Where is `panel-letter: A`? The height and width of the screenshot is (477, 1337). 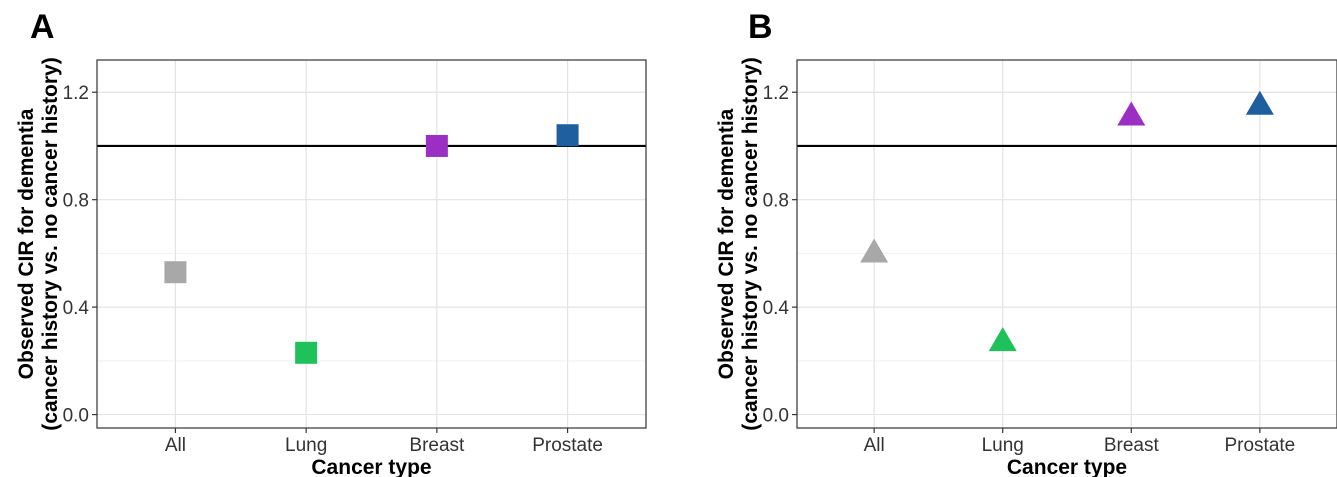 panel-letter: A is located at coordinates (42, 27).